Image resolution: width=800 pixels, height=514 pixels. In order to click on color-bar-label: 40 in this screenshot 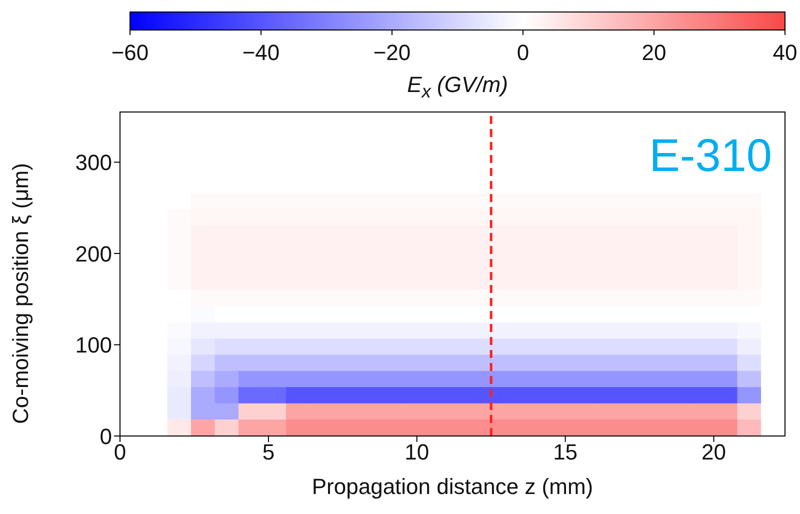, I will do `click(785, 52)`.